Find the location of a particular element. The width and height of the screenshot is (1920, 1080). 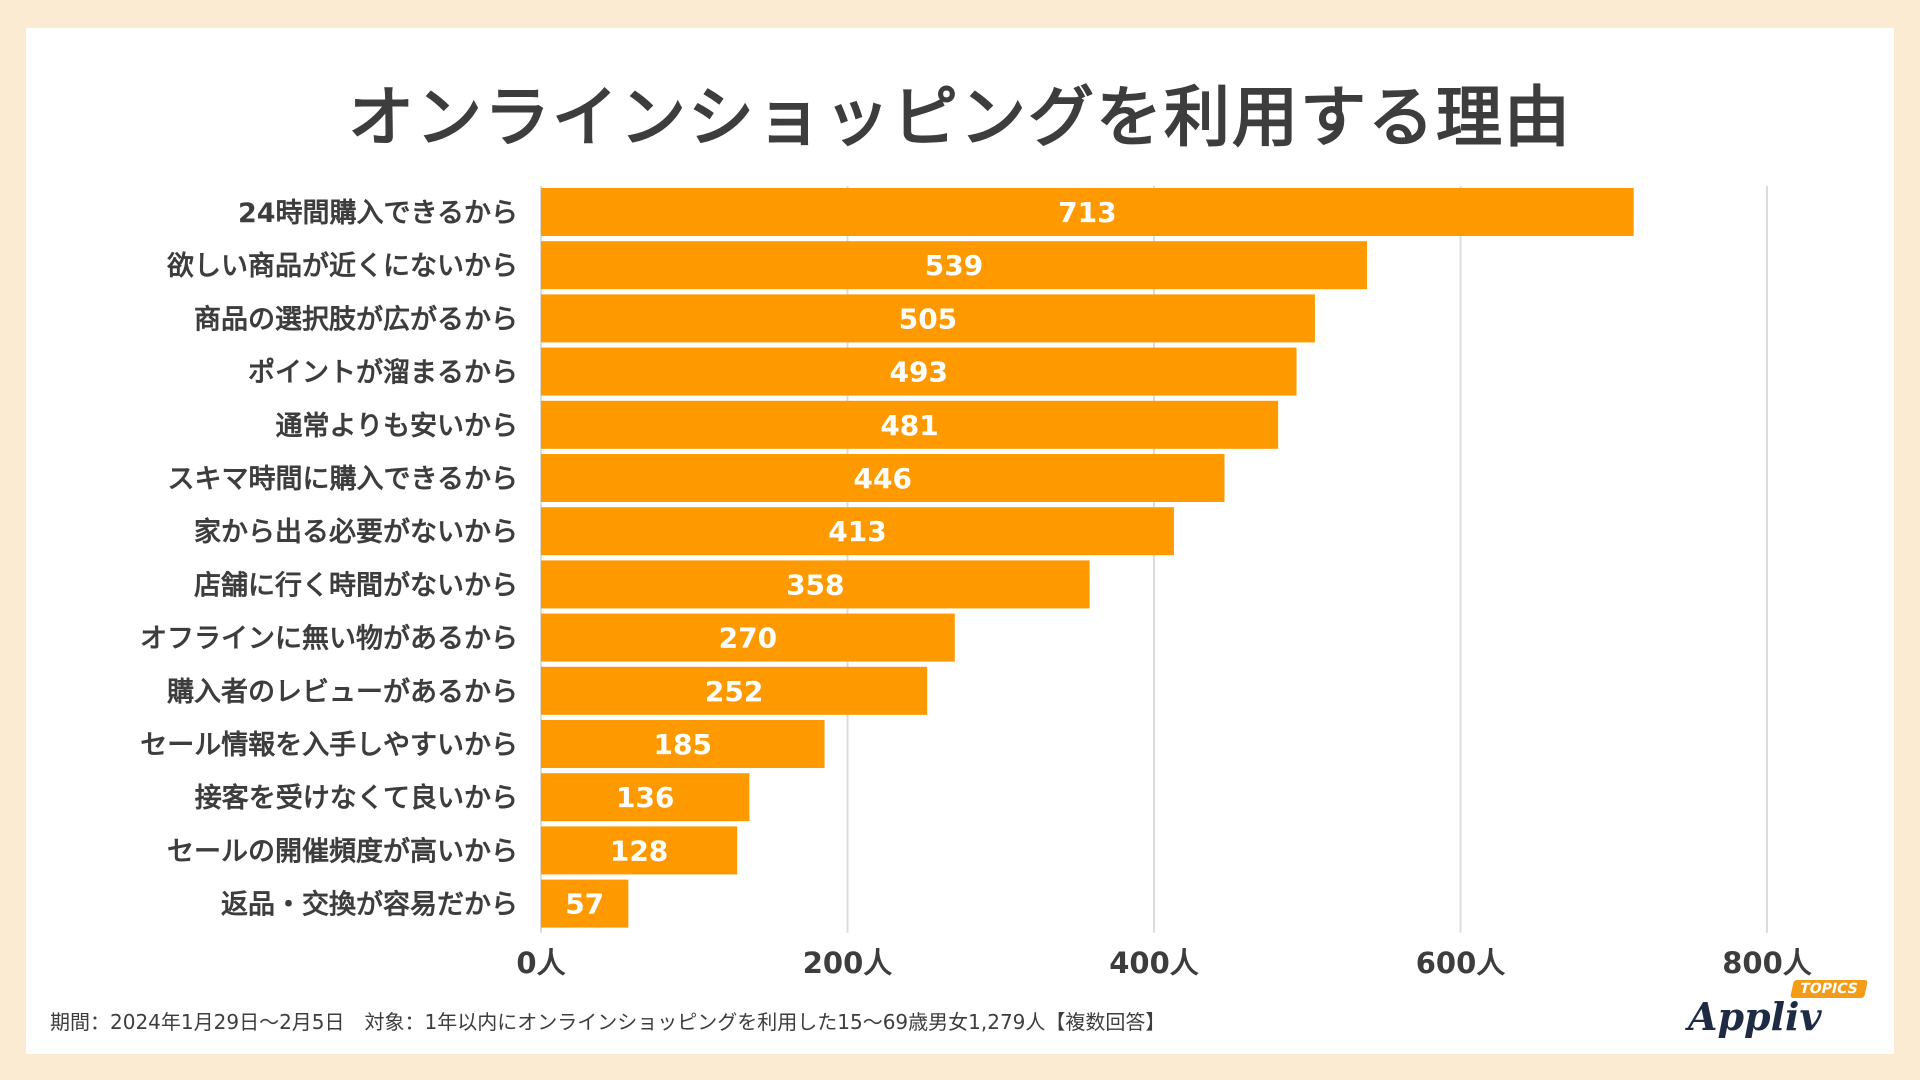

x-axis-ticks: 0人 200人 400人 600人 800人 is located at coordinates (1163, 963).